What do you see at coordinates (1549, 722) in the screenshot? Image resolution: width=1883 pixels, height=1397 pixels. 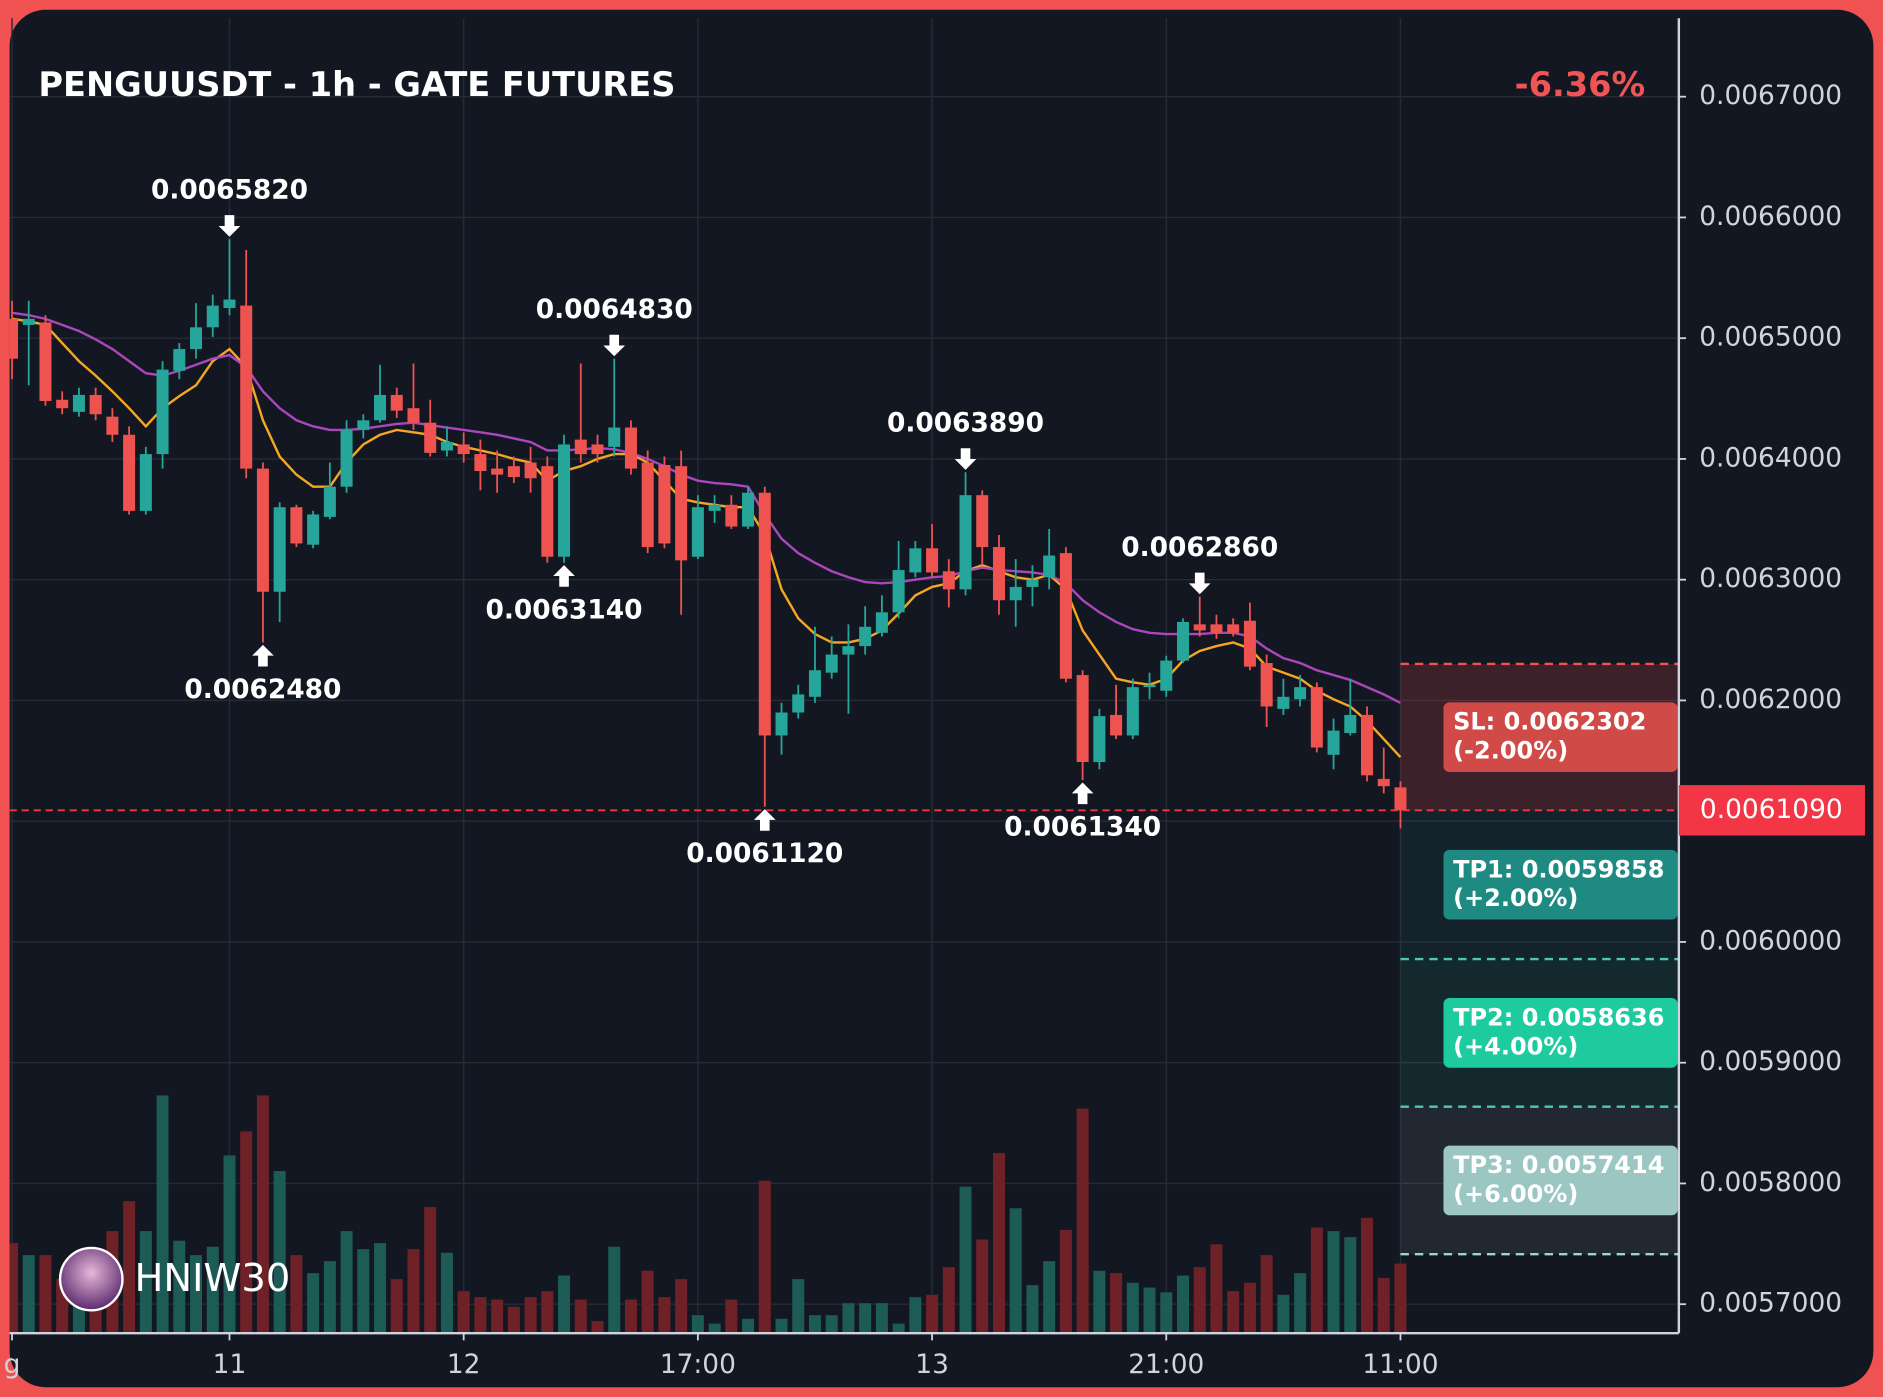 I see `level-label: SL: 0.0062302` at bounding box center [1549, 722].